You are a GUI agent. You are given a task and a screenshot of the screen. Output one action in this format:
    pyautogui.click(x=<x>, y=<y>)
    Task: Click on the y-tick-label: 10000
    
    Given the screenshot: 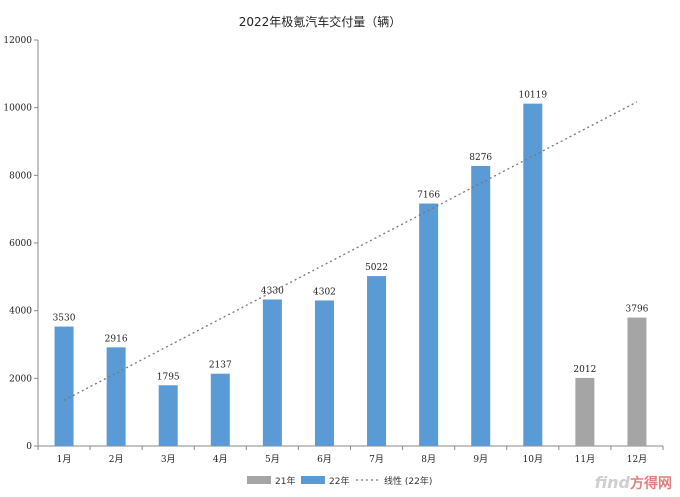 What is the action you would take?
    pyautogui.click(x=17, y=109)
    